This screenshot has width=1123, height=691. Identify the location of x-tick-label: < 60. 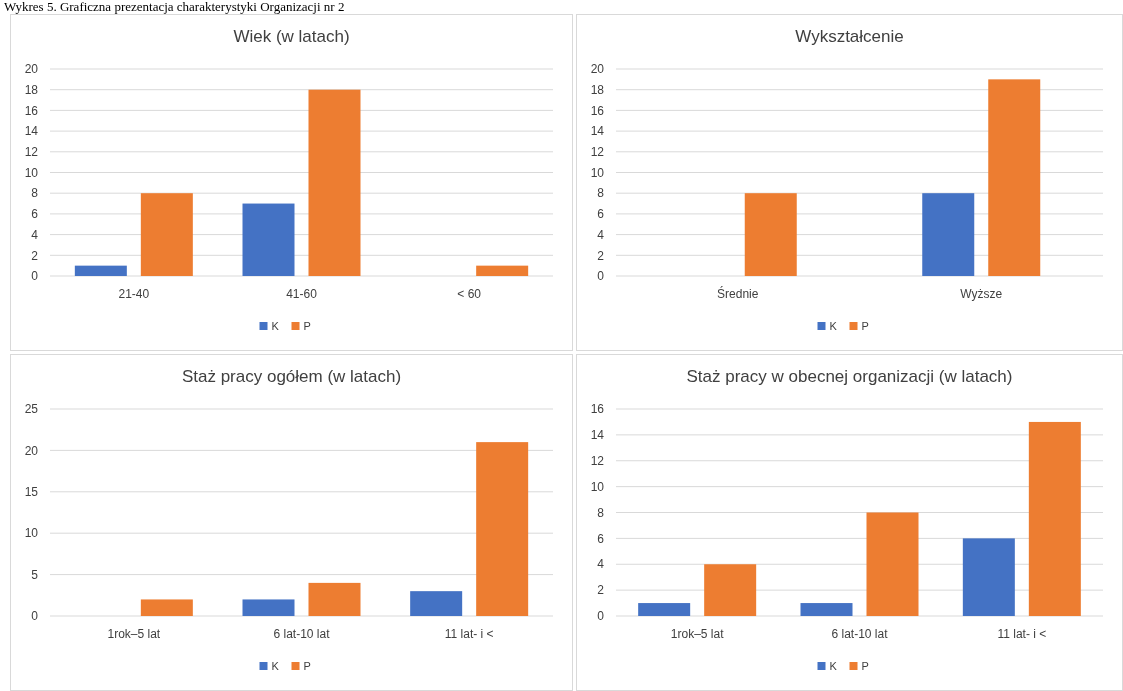
(469, 294).